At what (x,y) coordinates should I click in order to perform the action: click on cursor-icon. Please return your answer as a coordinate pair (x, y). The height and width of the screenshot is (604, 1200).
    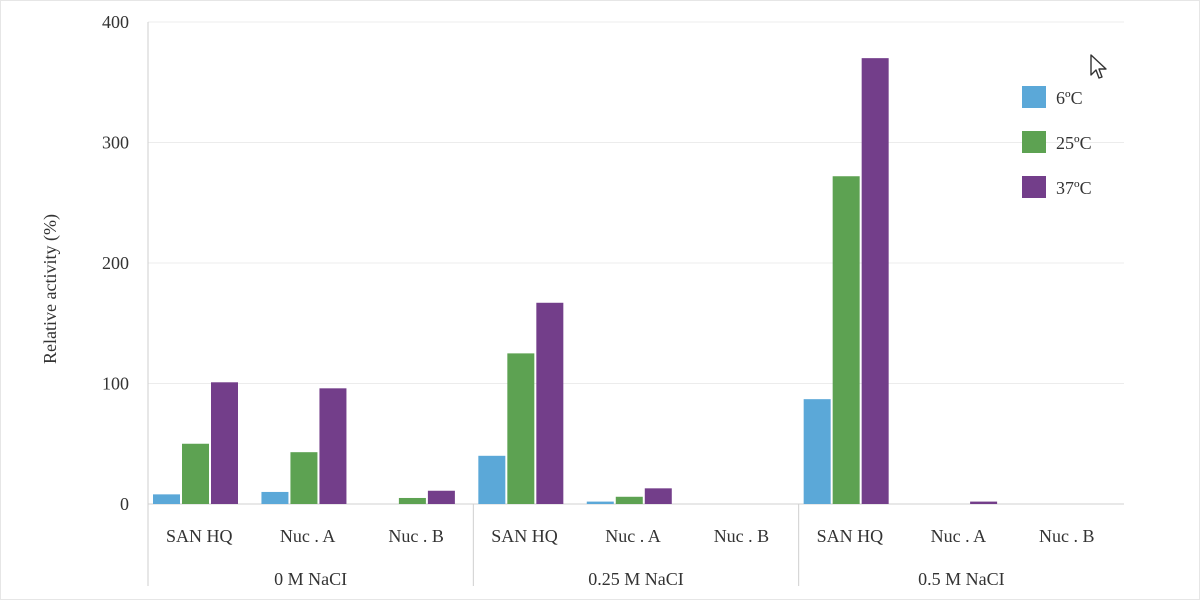
    Looking at the image, I should click on (1098, 66).